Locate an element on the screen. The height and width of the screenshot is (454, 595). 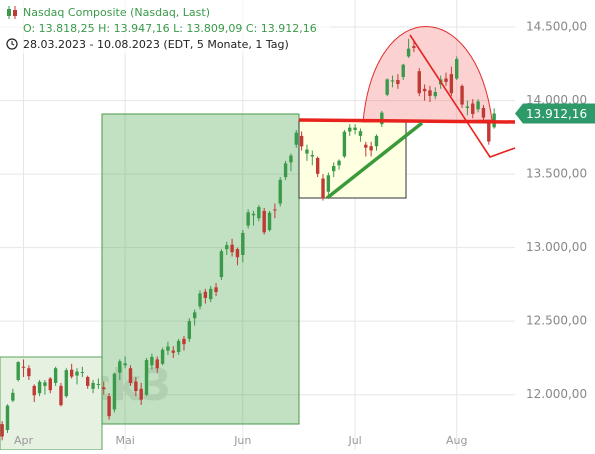
price-tag: 13.912,16 is located at coordinates (555, 113).